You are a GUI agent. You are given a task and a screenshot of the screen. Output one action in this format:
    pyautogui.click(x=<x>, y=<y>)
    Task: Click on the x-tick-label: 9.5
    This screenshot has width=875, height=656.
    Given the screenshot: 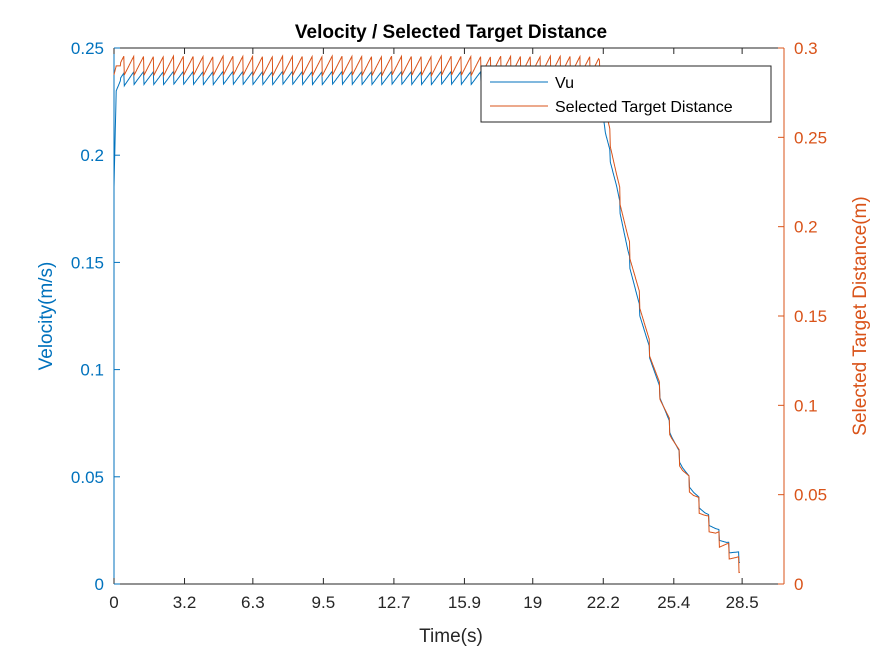 What is the action you would take?
    pyautogui.click(x=324, y=602)
    